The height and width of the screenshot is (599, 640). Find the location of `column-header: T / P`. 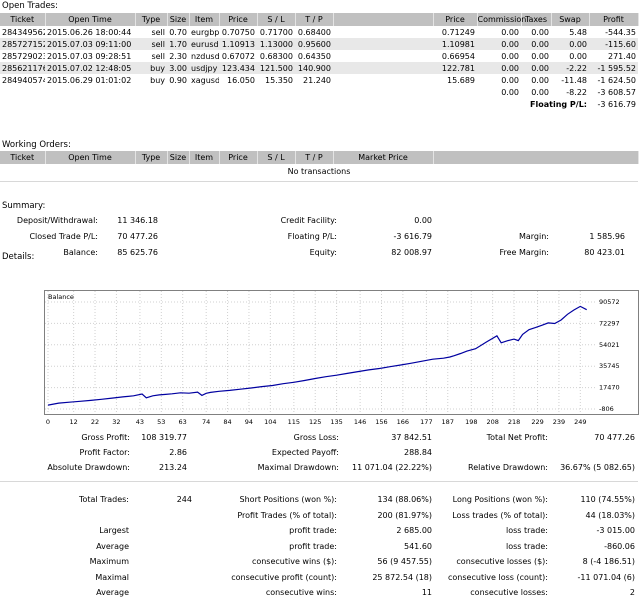

column-header: T / P is located at coordinates (314, 157).